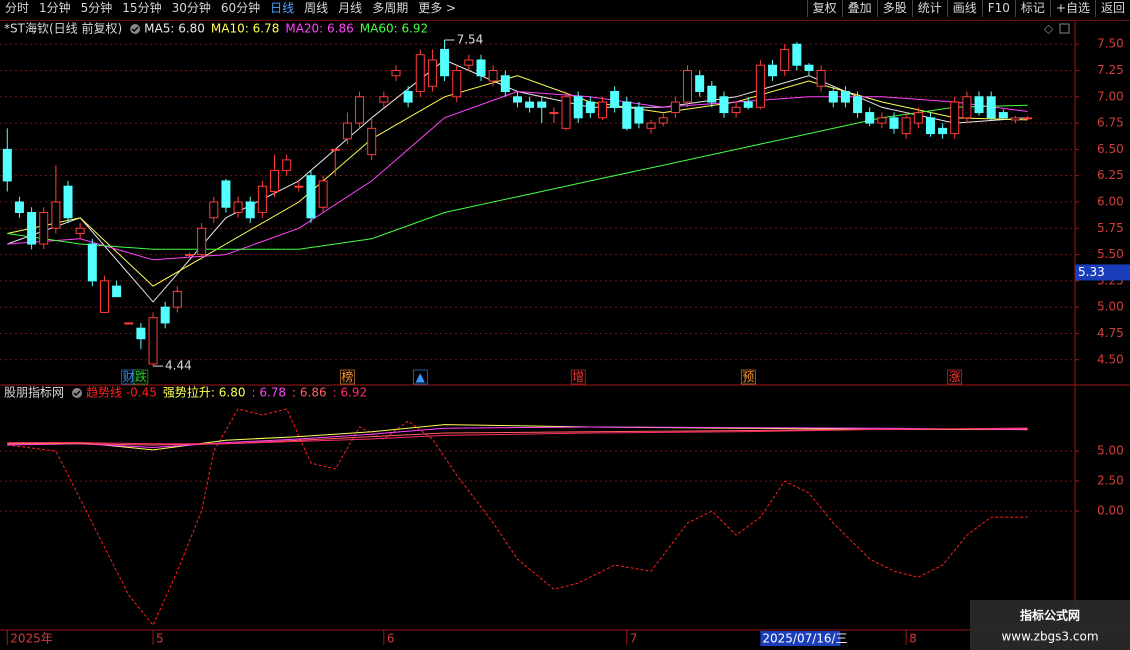 The image size is (1130, 650). I want to click on tool-buttons: 复权 叠加 多股 统计 画线 F10 标记 +自选 返回, so click(968, 10).